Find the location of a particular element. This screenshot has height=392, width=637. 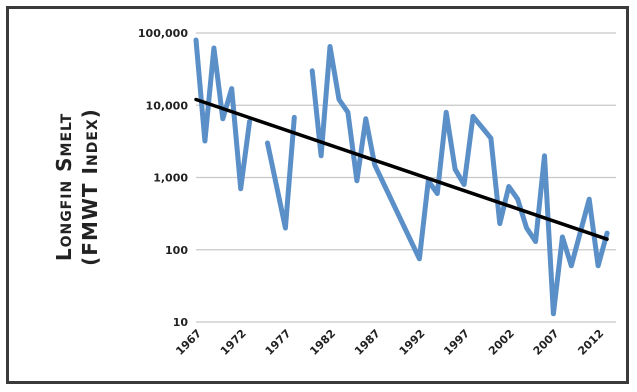

y-tick-label-100000: 100,000 is located at coordinates (163, 33).